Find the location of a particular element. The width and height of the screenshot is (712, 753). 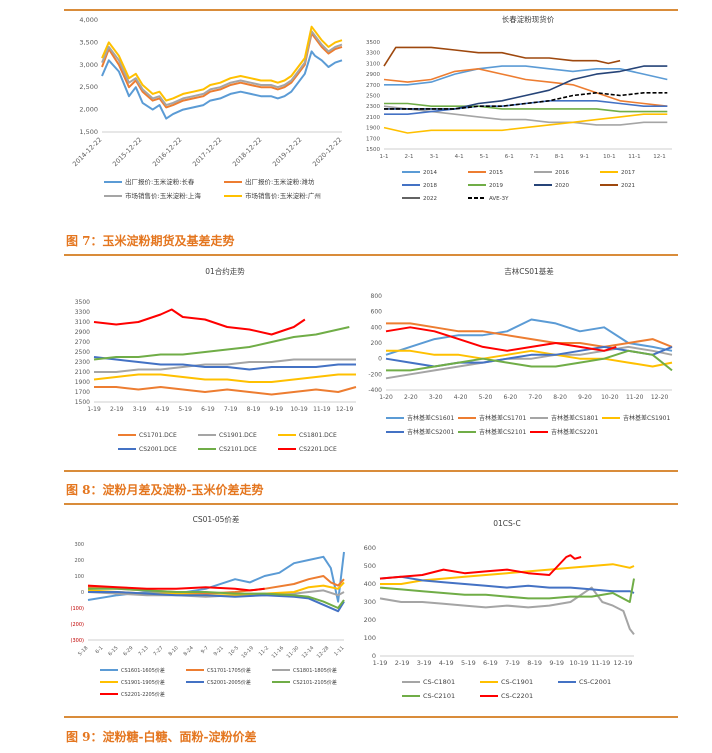

x-tick-label: 12-19 is located at coordinates (345, 409).